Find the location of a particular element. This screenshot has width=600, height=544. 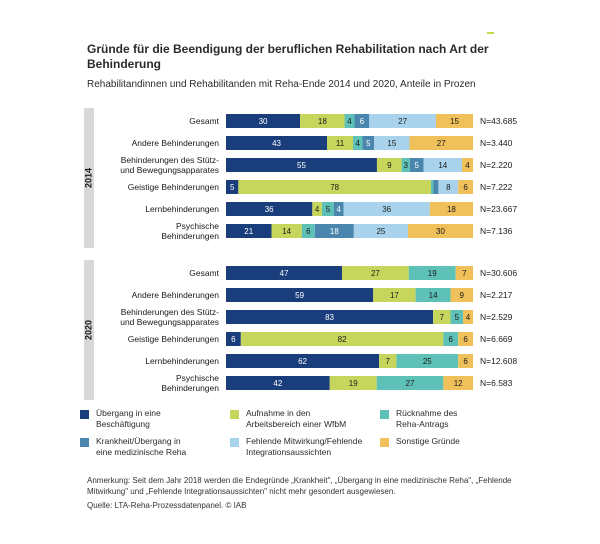

category-label: Behinderungen is located at coordinates (190, 236).